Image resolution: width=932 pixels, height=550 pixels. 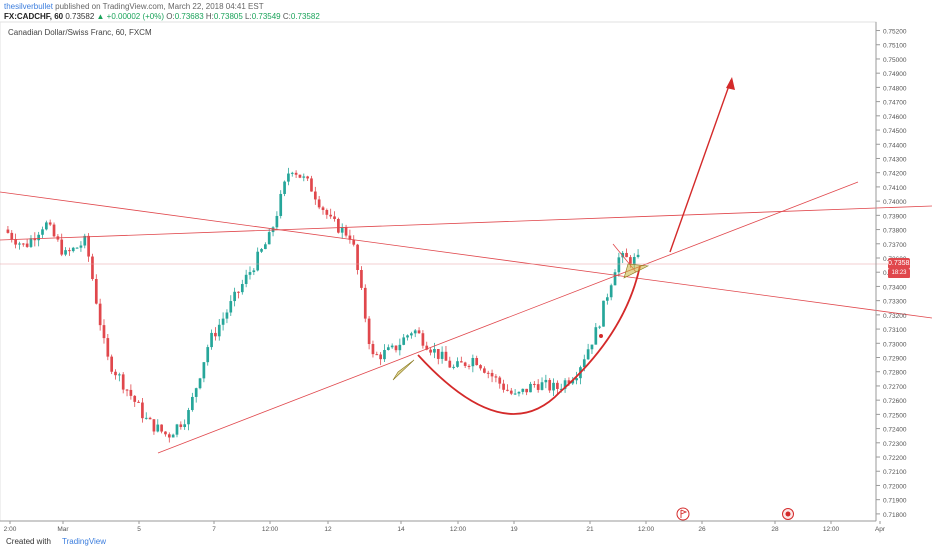 I want to click on last-price-tag: 0.73582, so click(x=901, y=263).